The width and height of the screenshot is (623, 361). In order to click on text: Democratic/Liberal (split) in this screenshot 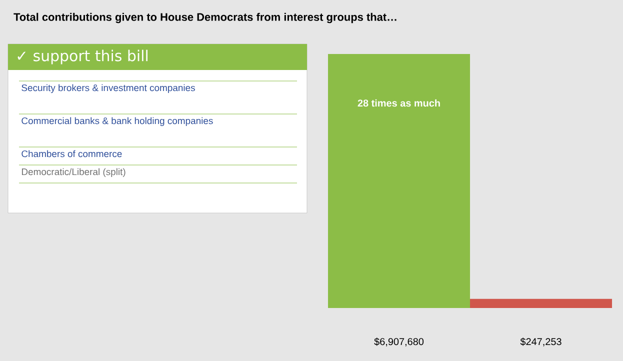, I will do `click(74, 173)`.